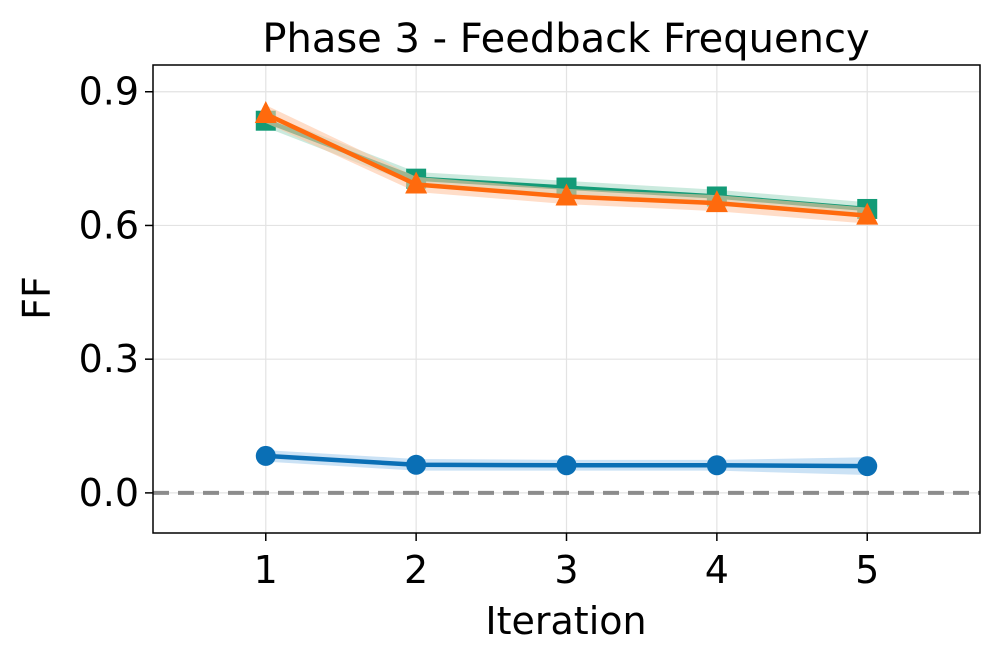 The width and height of the screenshot is (997, 660). I want to click on y-axis-label: FF, so click(37, 298).